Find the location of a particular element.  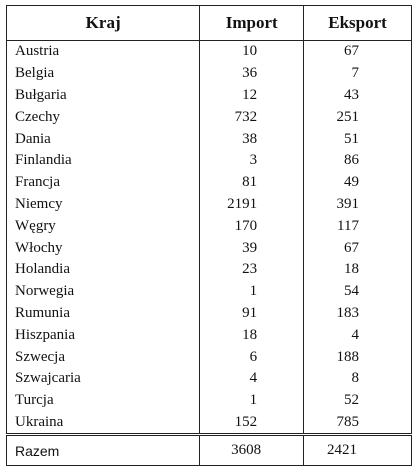

export-cell: 49 is located at coordinates (357, 182).